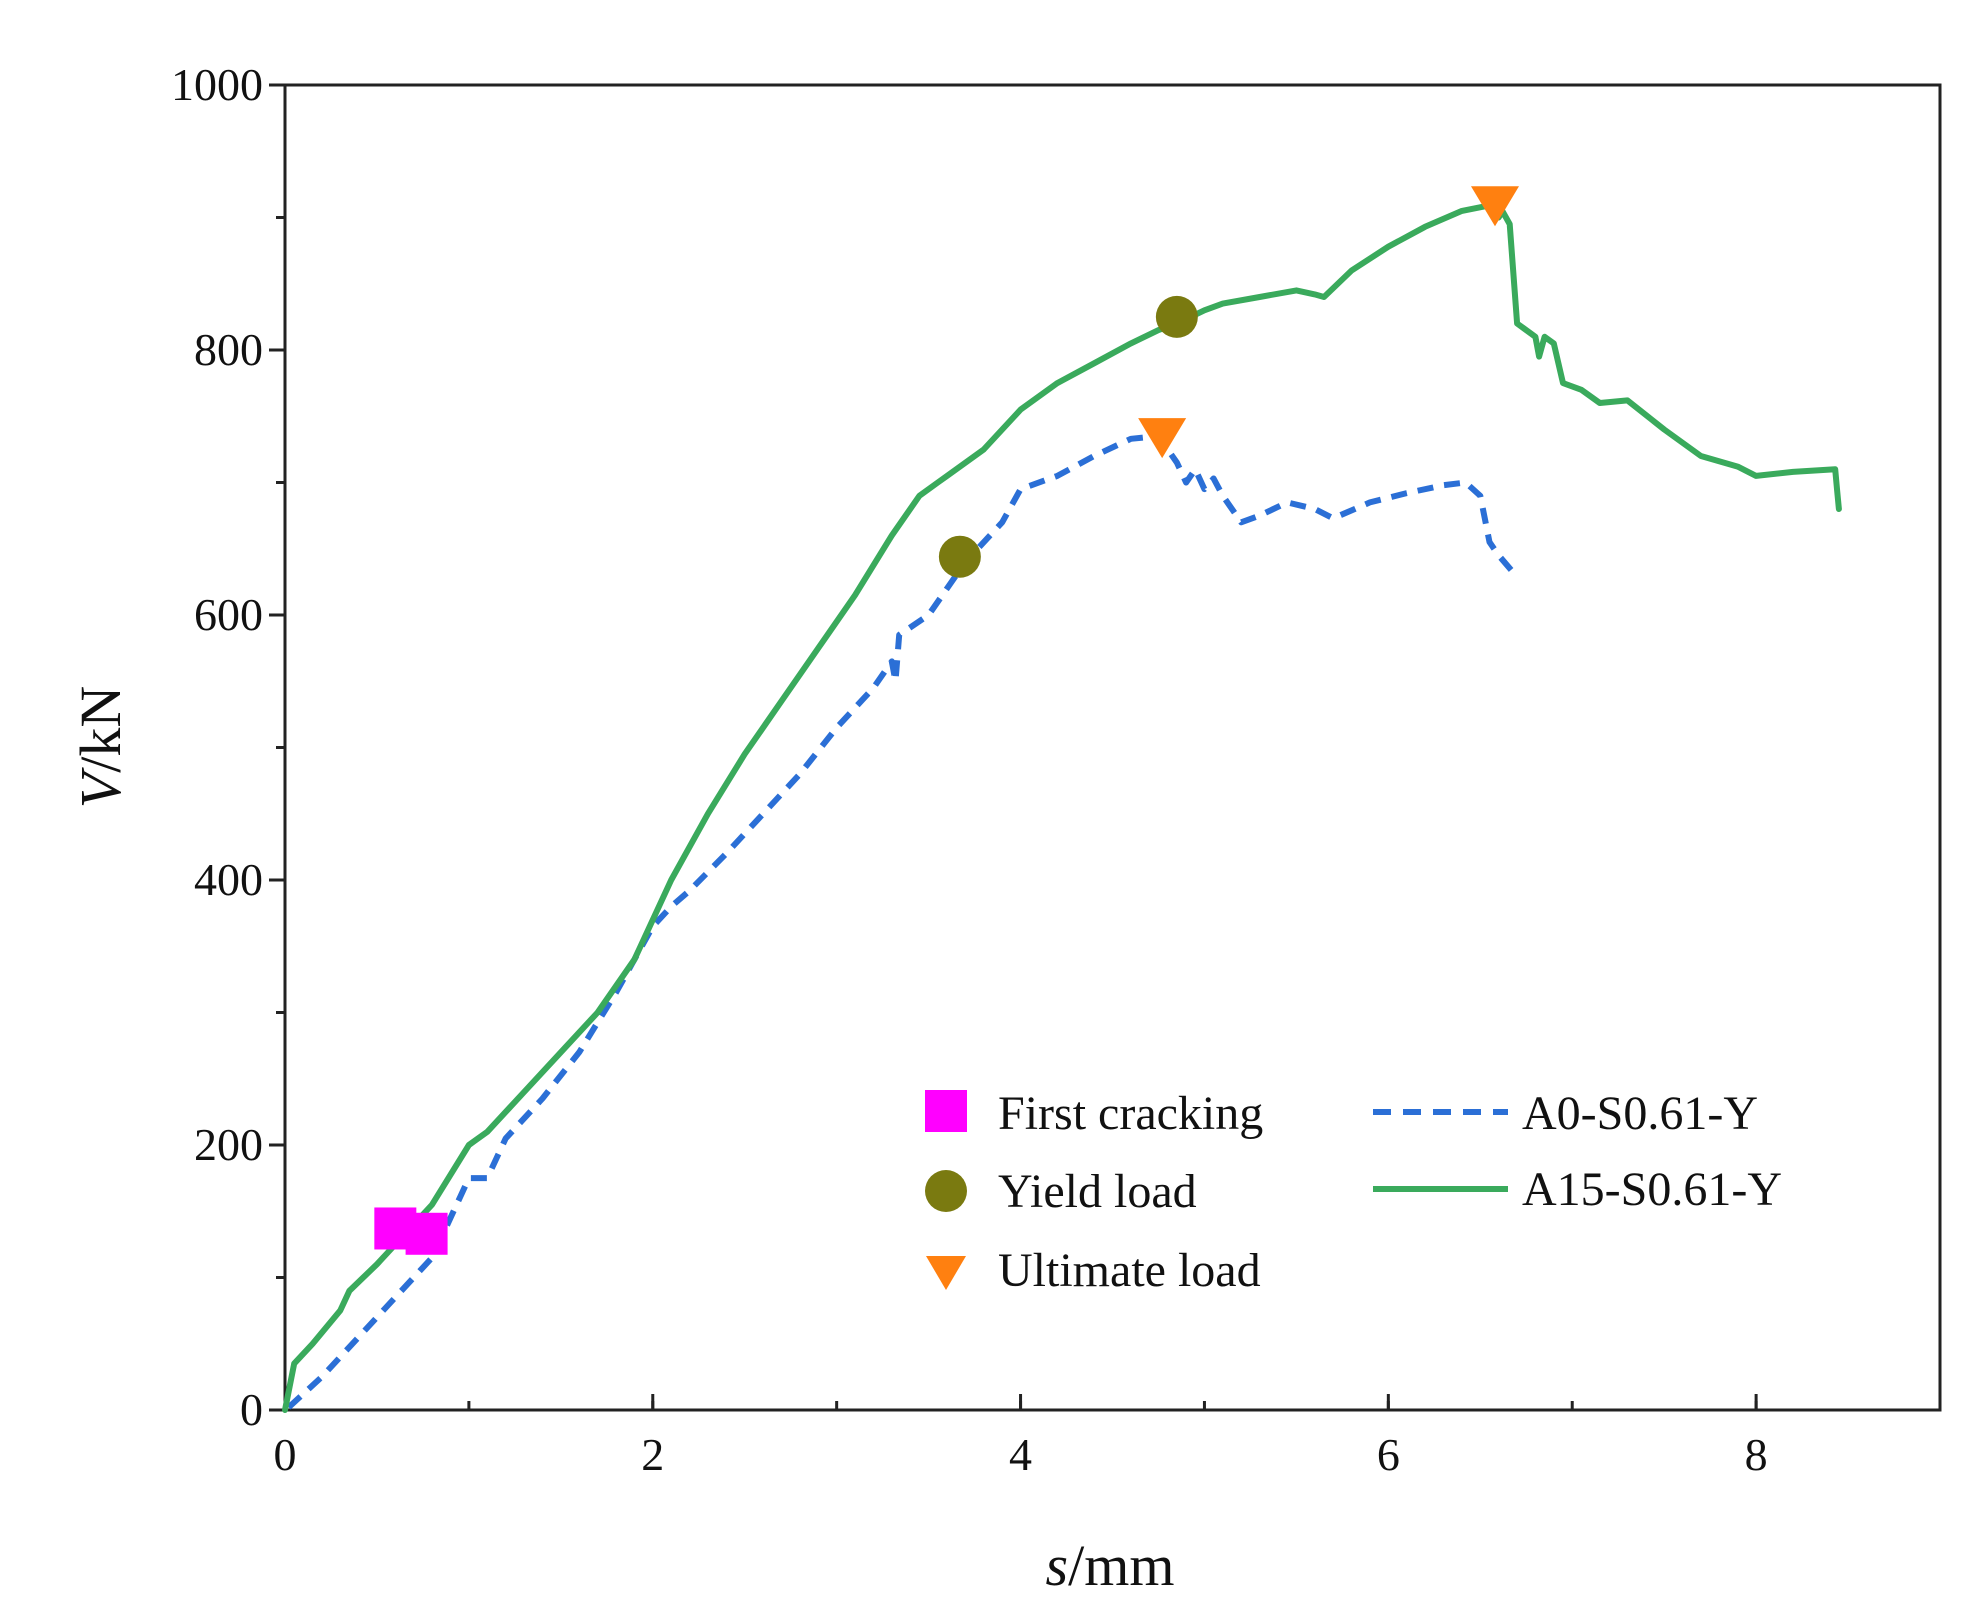 The image size is (1984, 1617). What do you see at coordinates (100, 729) in the screenshot?
I see `y-axis-unit: /kN` at bounding box center [100, 729].